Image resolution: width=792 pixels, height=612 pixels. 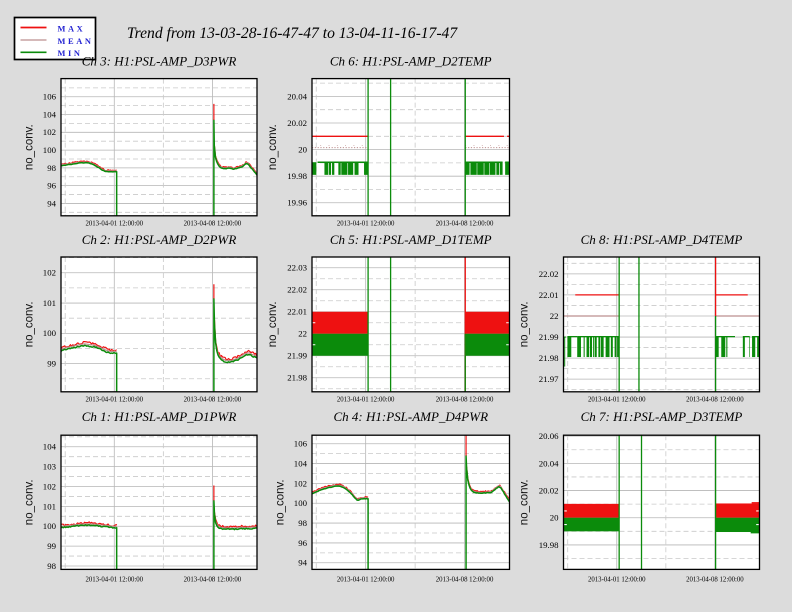 I want to click on svg-text: Ch 7: H1:PSL-AMP_D3TEMP, so click(x=662, y=416).